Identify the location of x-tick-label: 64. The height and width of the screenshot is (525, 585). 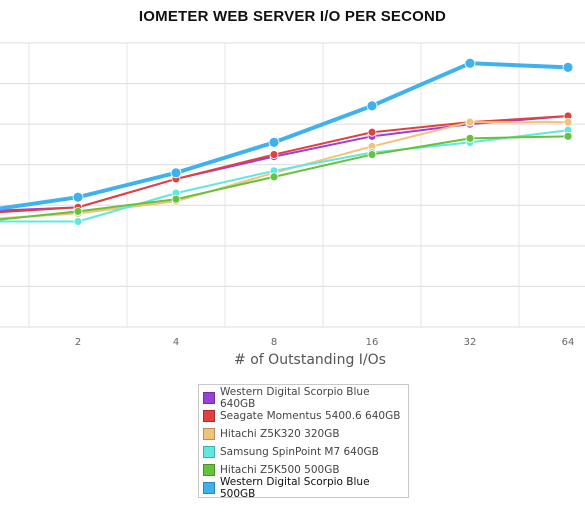
(568, 341).